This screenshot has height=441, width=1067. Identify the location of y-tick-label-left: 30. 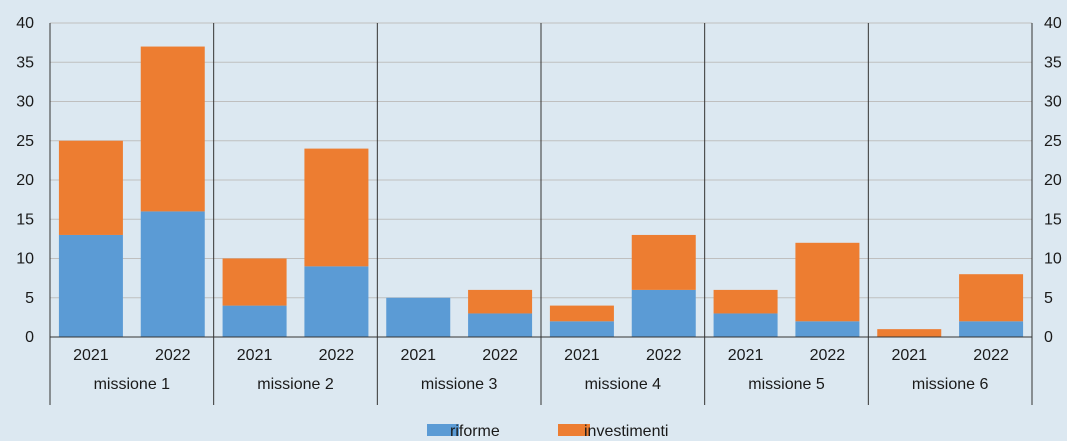
(25, 102).